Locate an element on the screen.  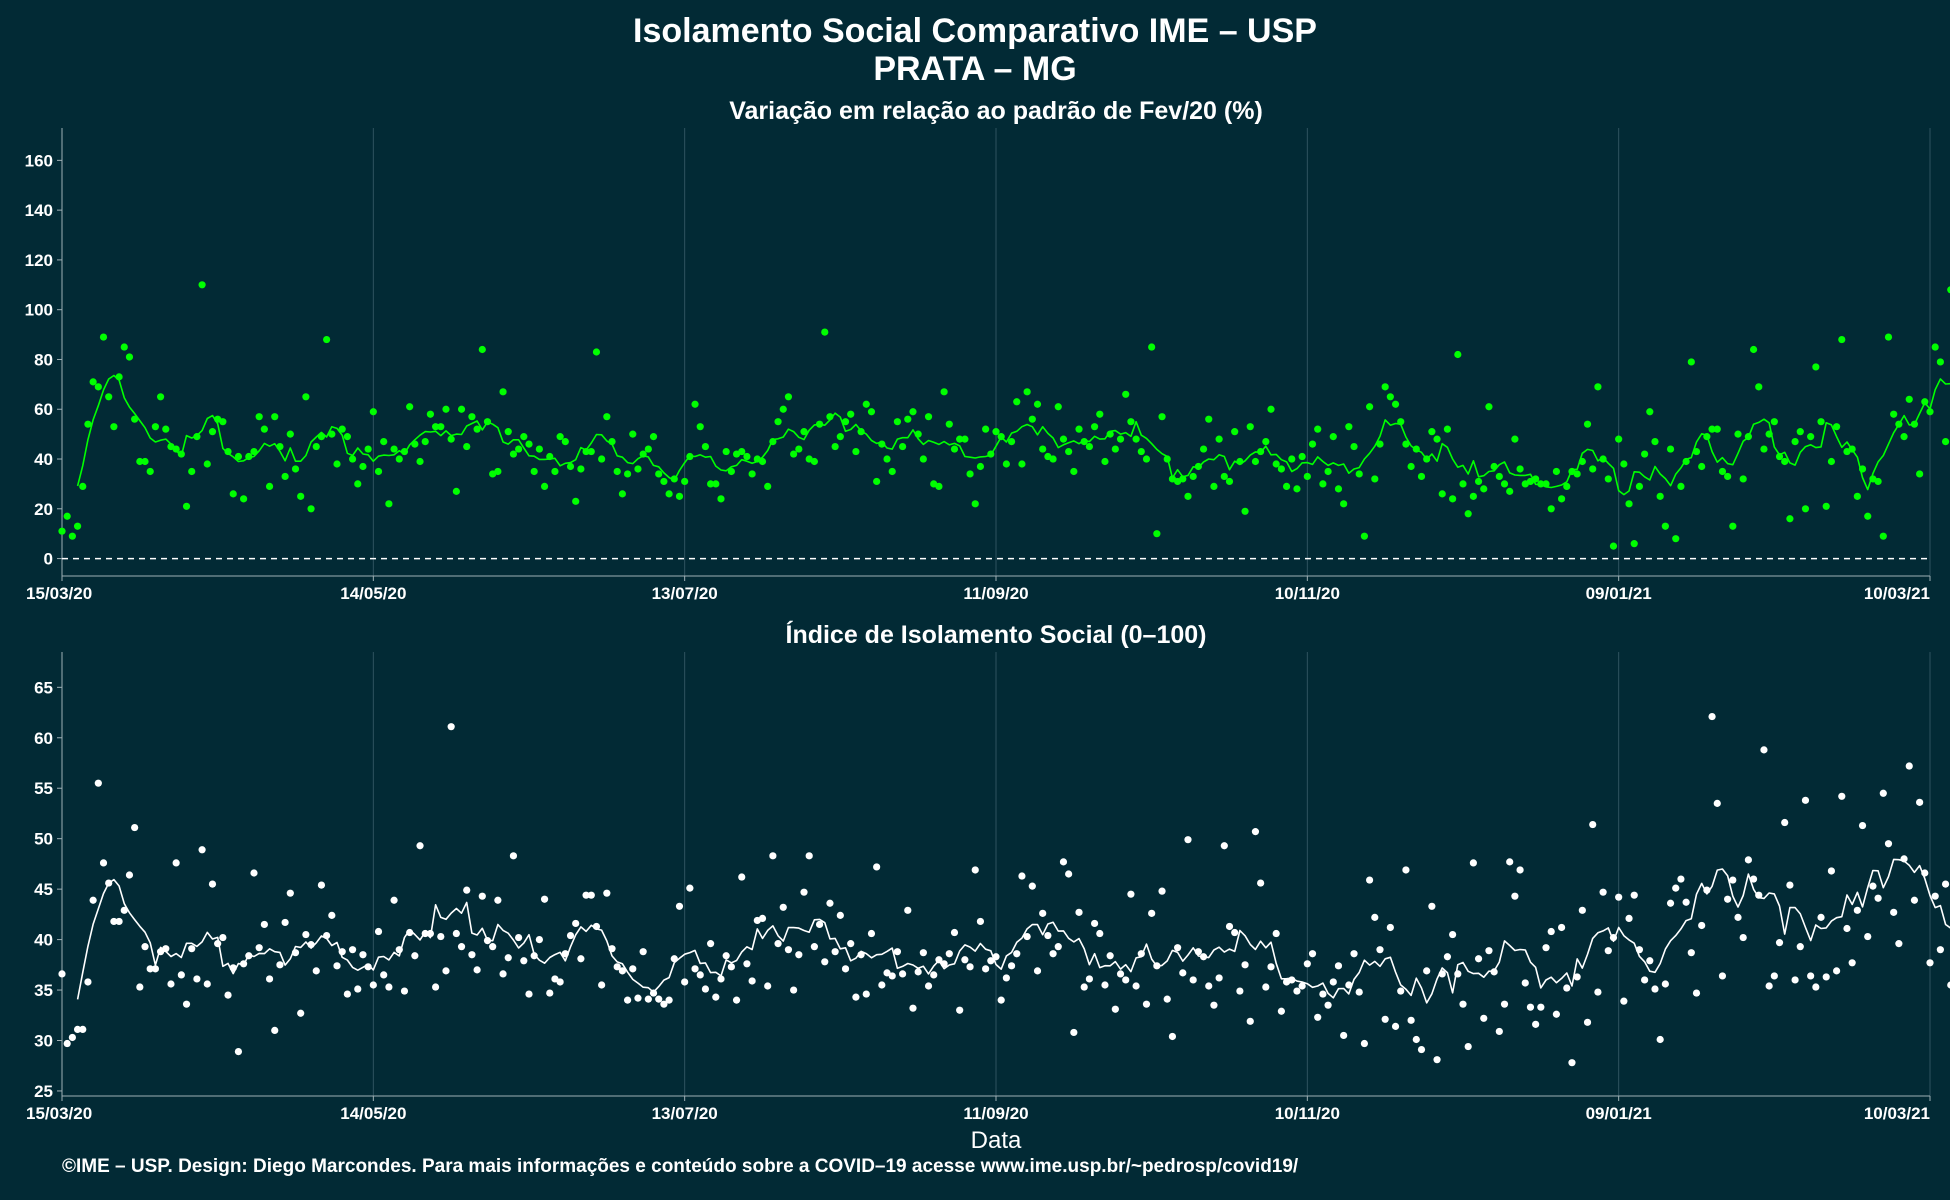
x-tick-label: 15/03/20 is located at coordinates (59, 1113).